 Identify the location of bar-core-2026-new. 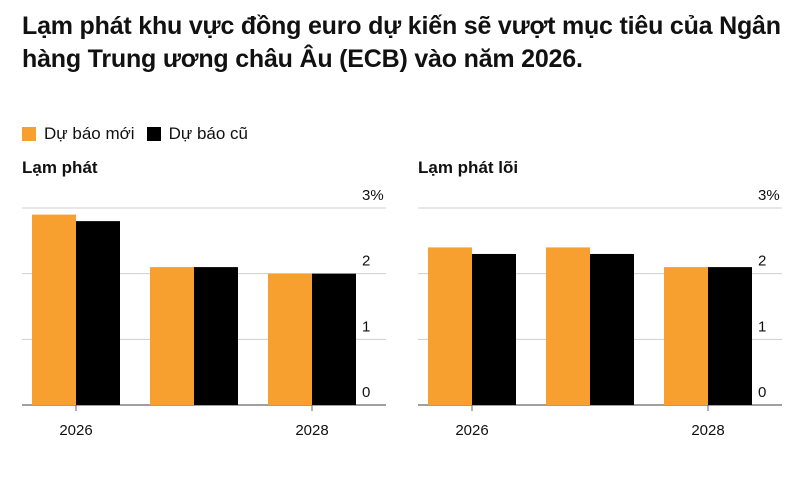
(450, 326).